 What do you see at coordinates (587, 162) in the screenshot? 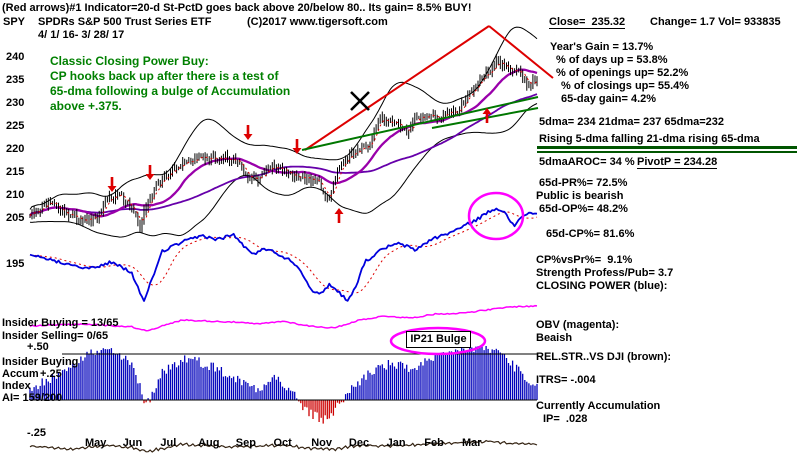
I see `stat-5dma-aroc: 5dmaAROC= 34 %` at bounding box center [587, 162].